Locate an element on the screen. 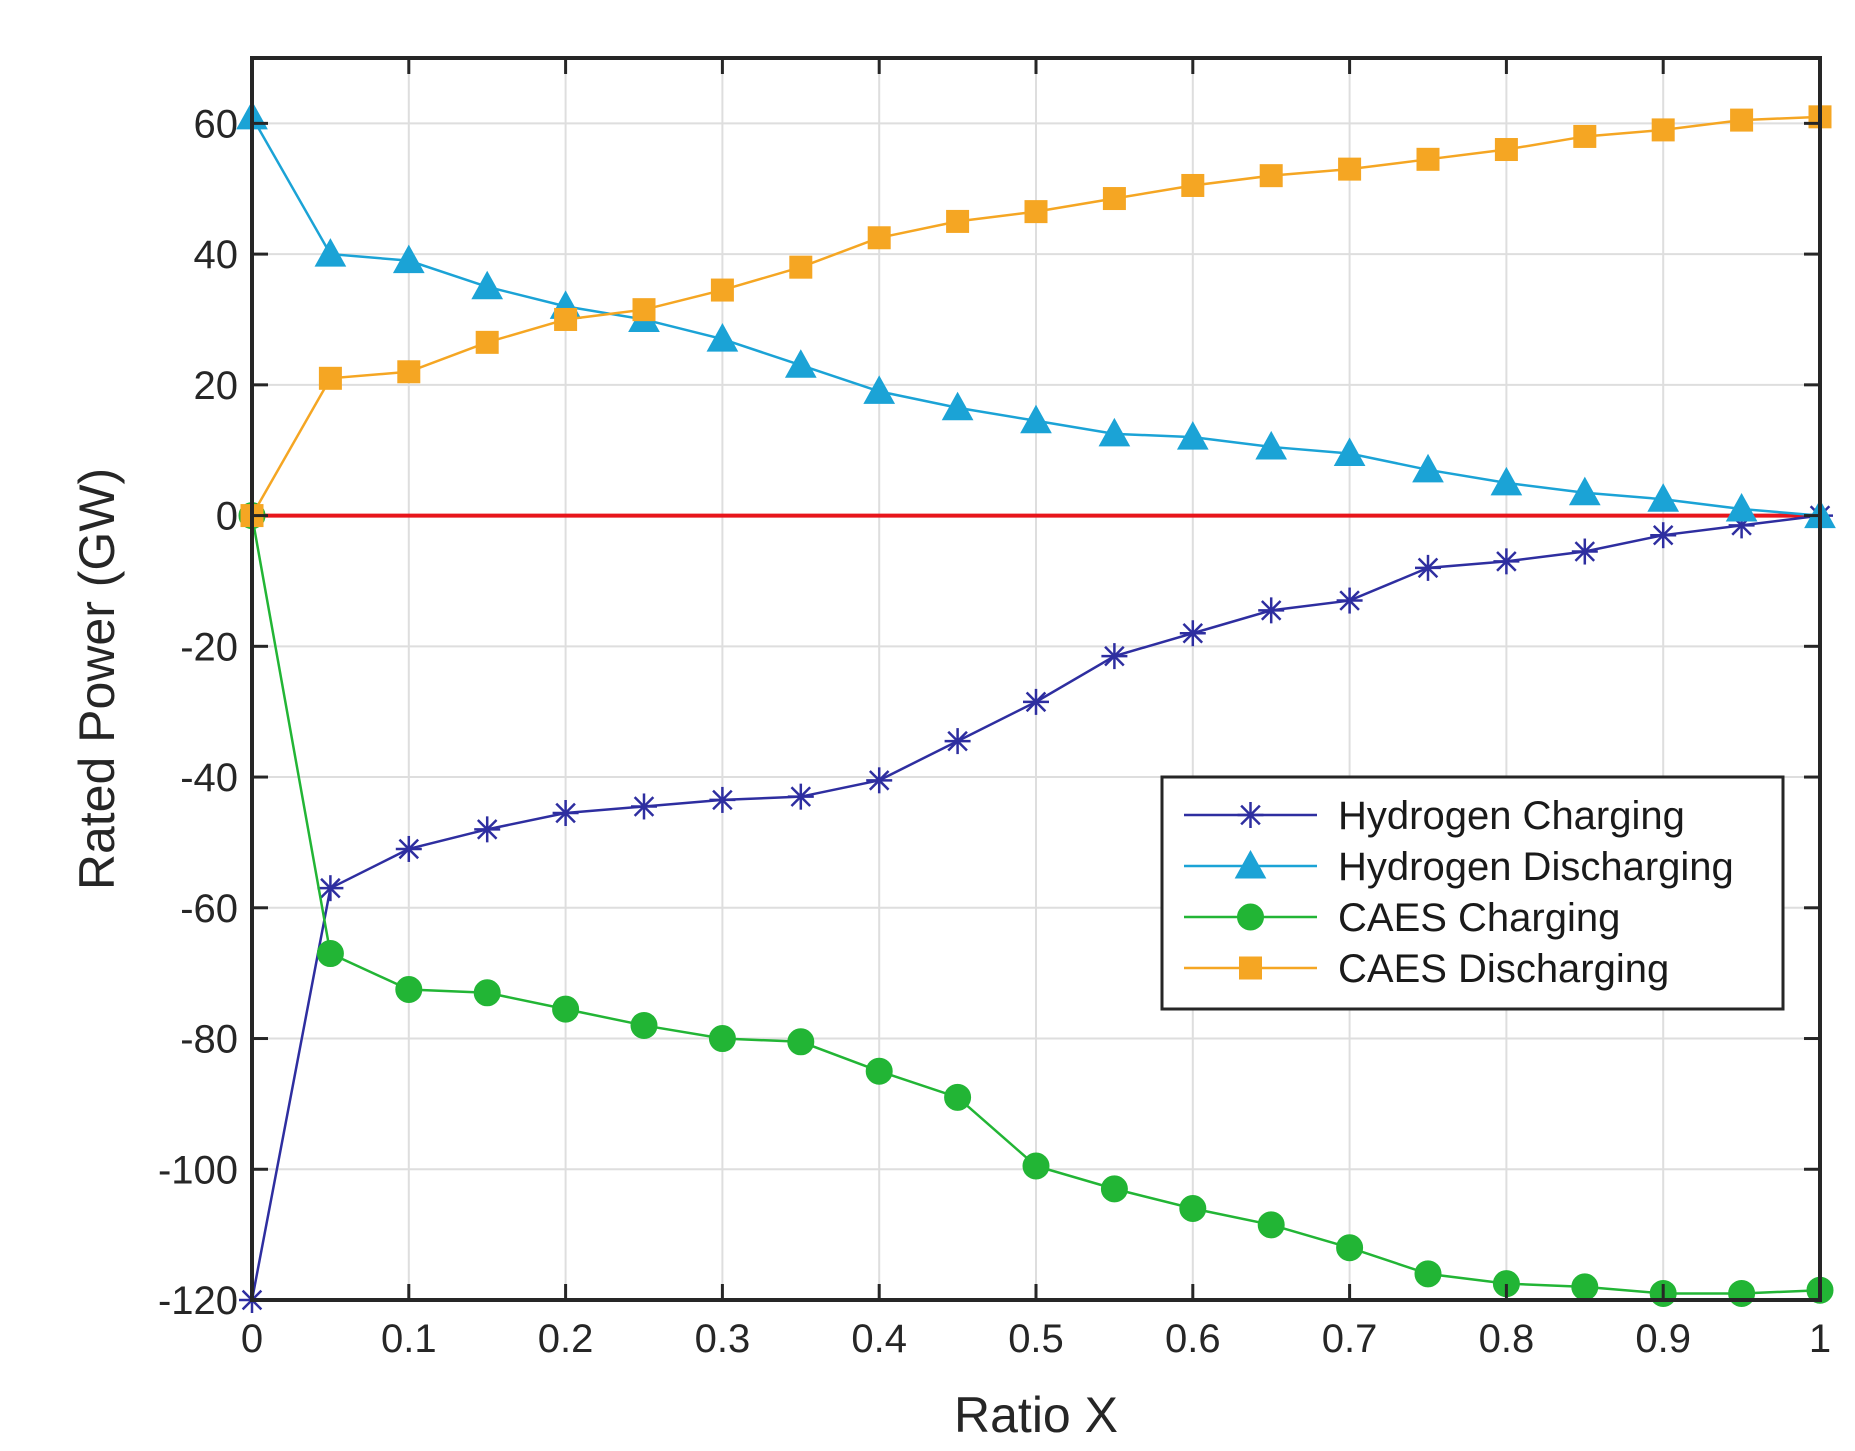  y-tick-label-1: -100 is located at coordinates (198, 1170).